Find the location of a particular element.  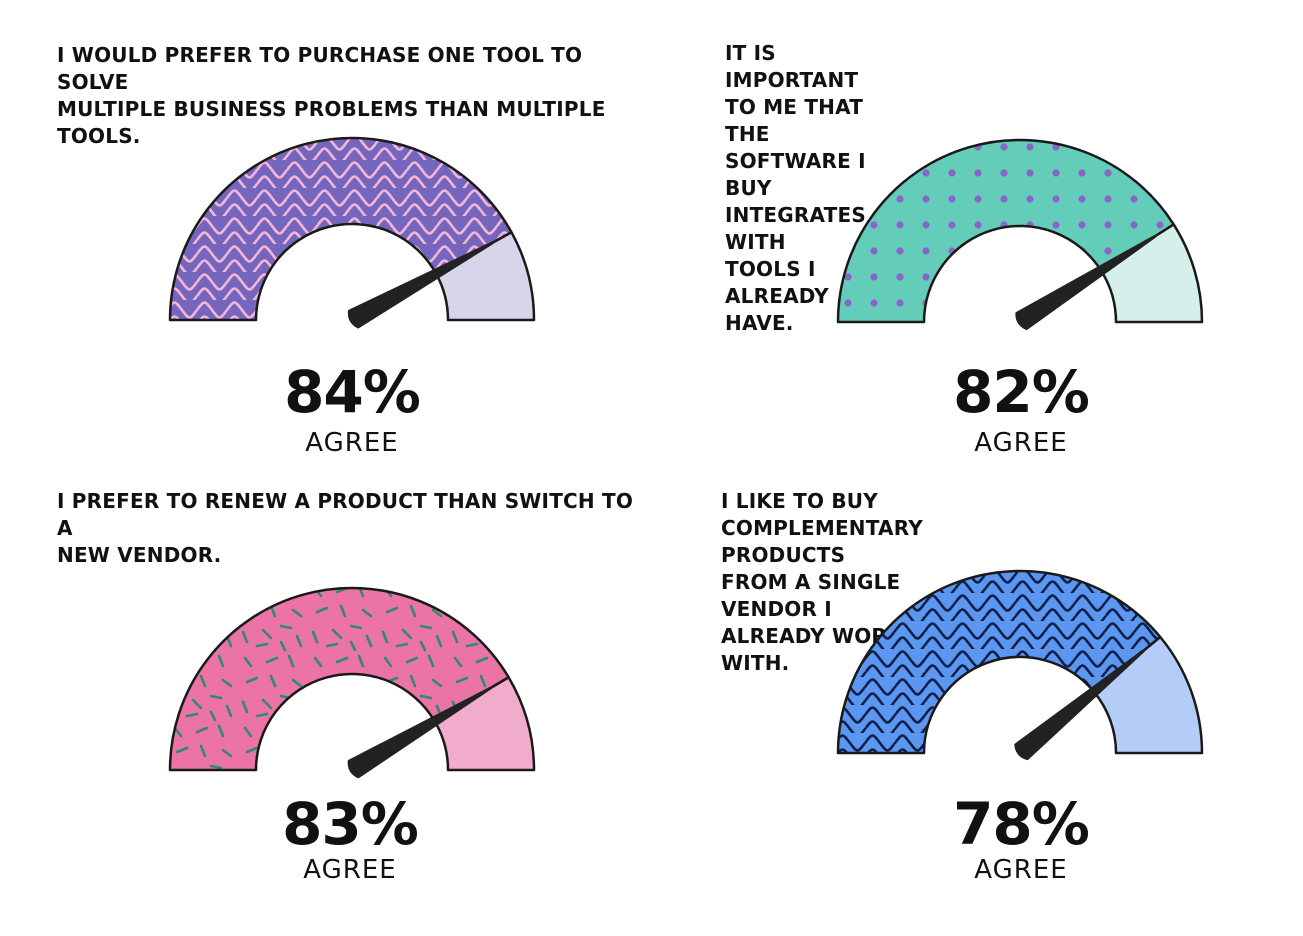

gauge-4-label: AGREE is located at coordinates (1021, 870).